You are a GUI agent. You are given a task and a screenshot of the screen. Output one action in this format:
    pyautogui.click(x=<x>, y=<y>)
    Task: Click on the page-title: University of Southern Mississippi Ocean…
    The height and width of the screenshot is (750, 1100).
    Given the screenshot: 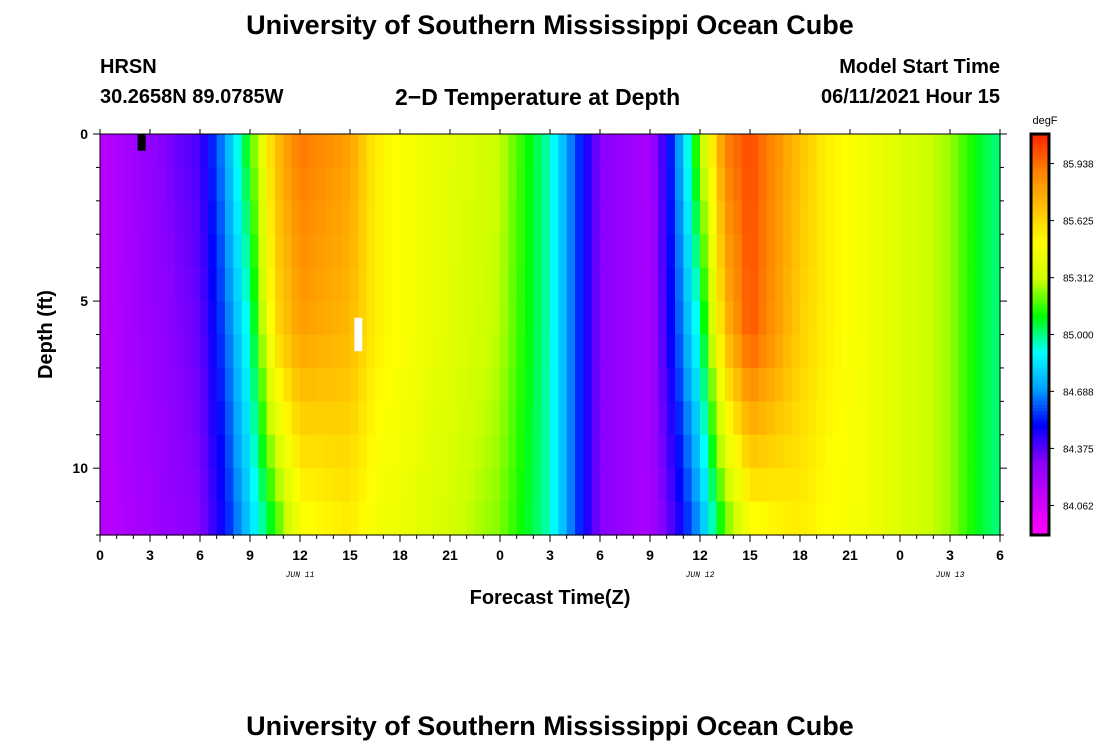 What is the action you would take?
    pyautogui.click(x=550, y=25)
    